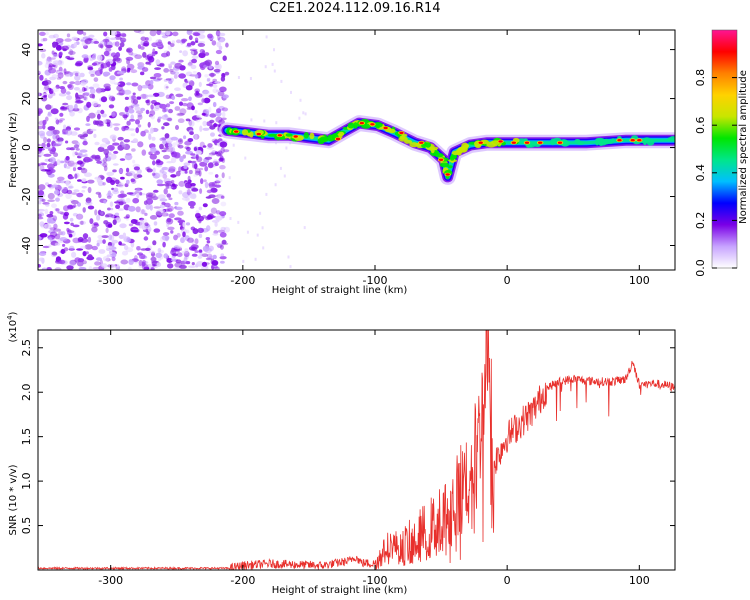  Describe the element at coordinates (743, 147) in the screenshot. I see `colorbar-label: Normalized spectral amplitude` at that location.